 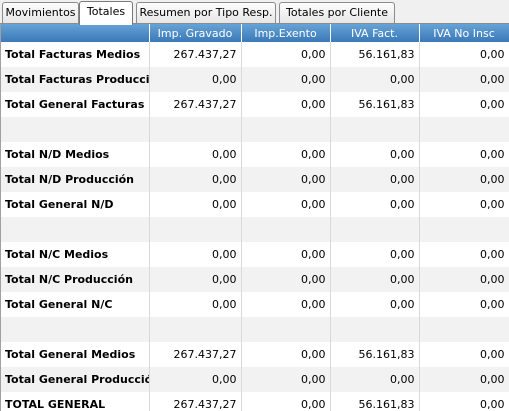 What do you see at coordinates (75, 33) in the screenshot?
I see `column-header-label` at bounding box center [75, 33].